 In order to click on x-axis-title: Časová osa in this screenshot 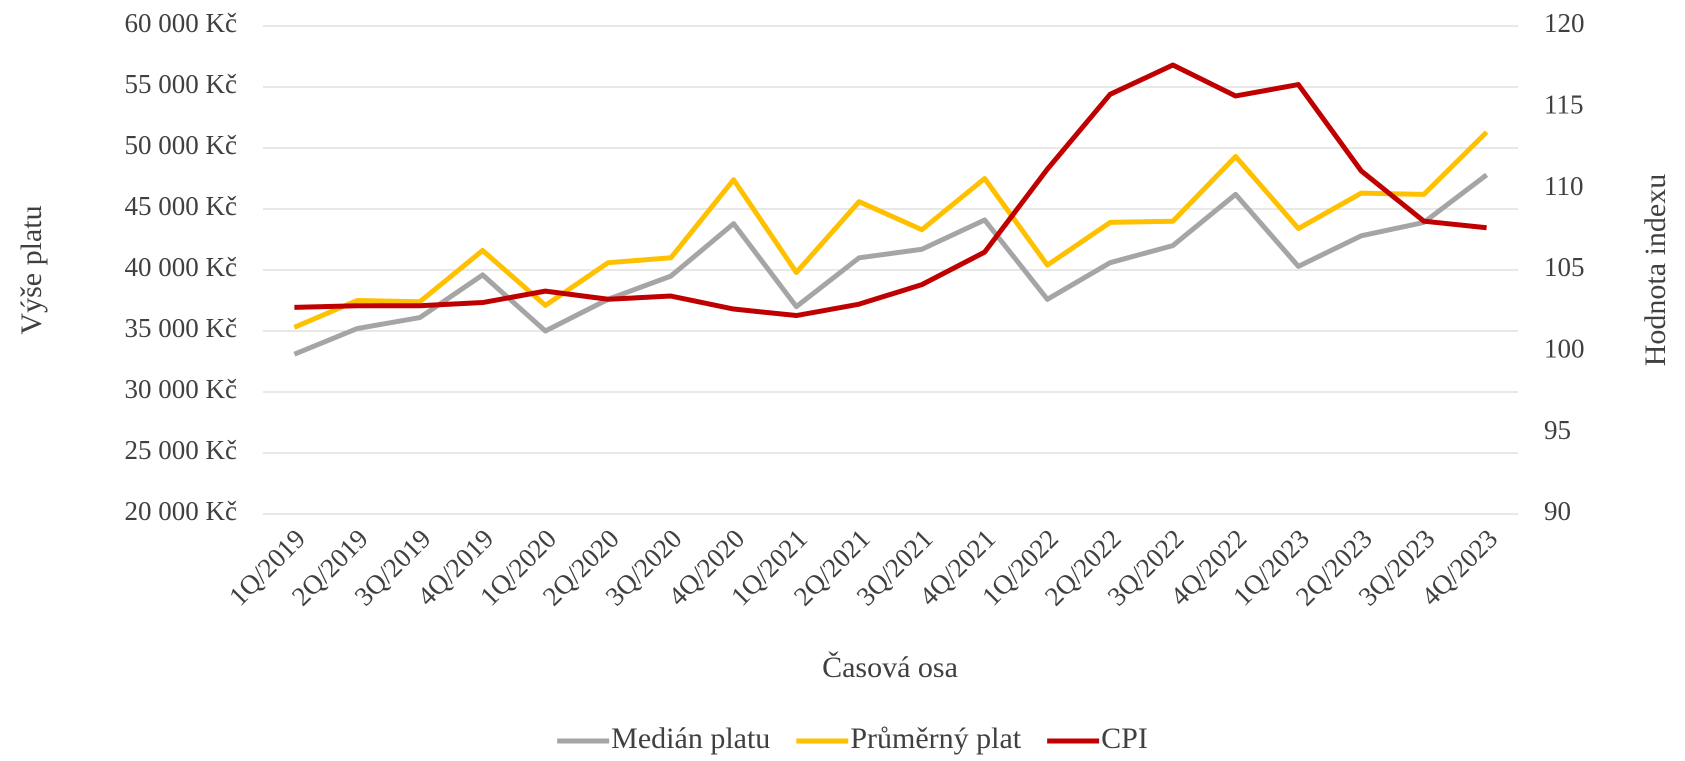, I will do `click(890, 667)`.